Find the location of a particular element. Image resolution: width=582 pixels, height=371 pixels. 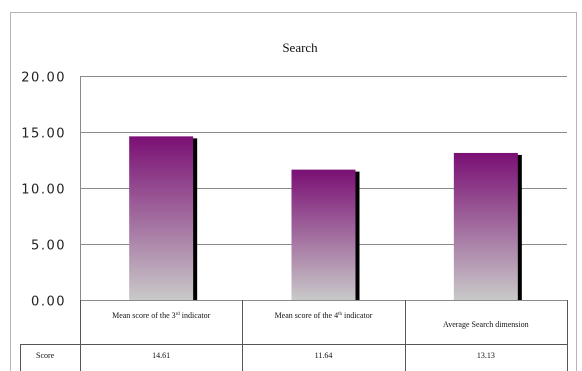

table-cell: 11.64 is located at coordinates (324, 355).